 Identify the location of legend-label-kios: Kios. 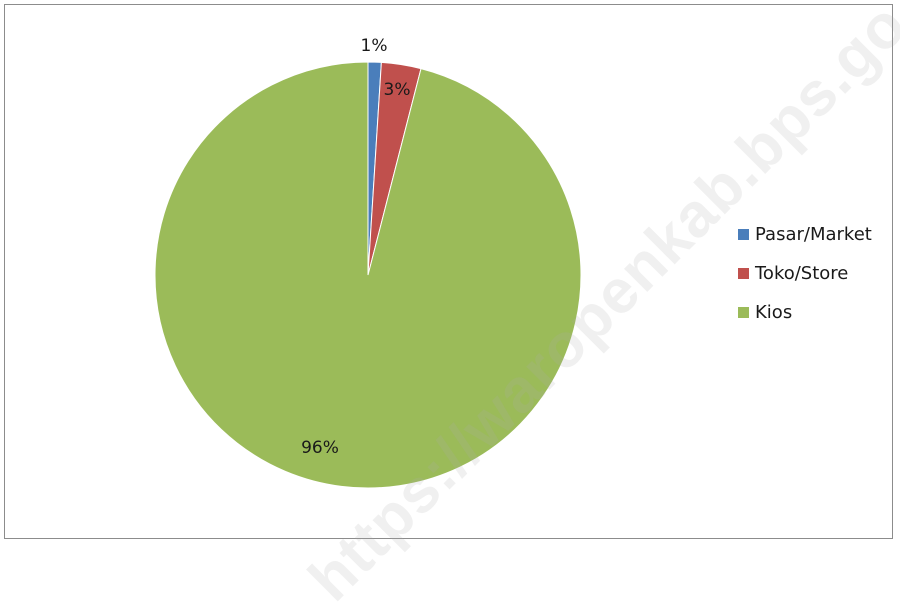
(774, 312).